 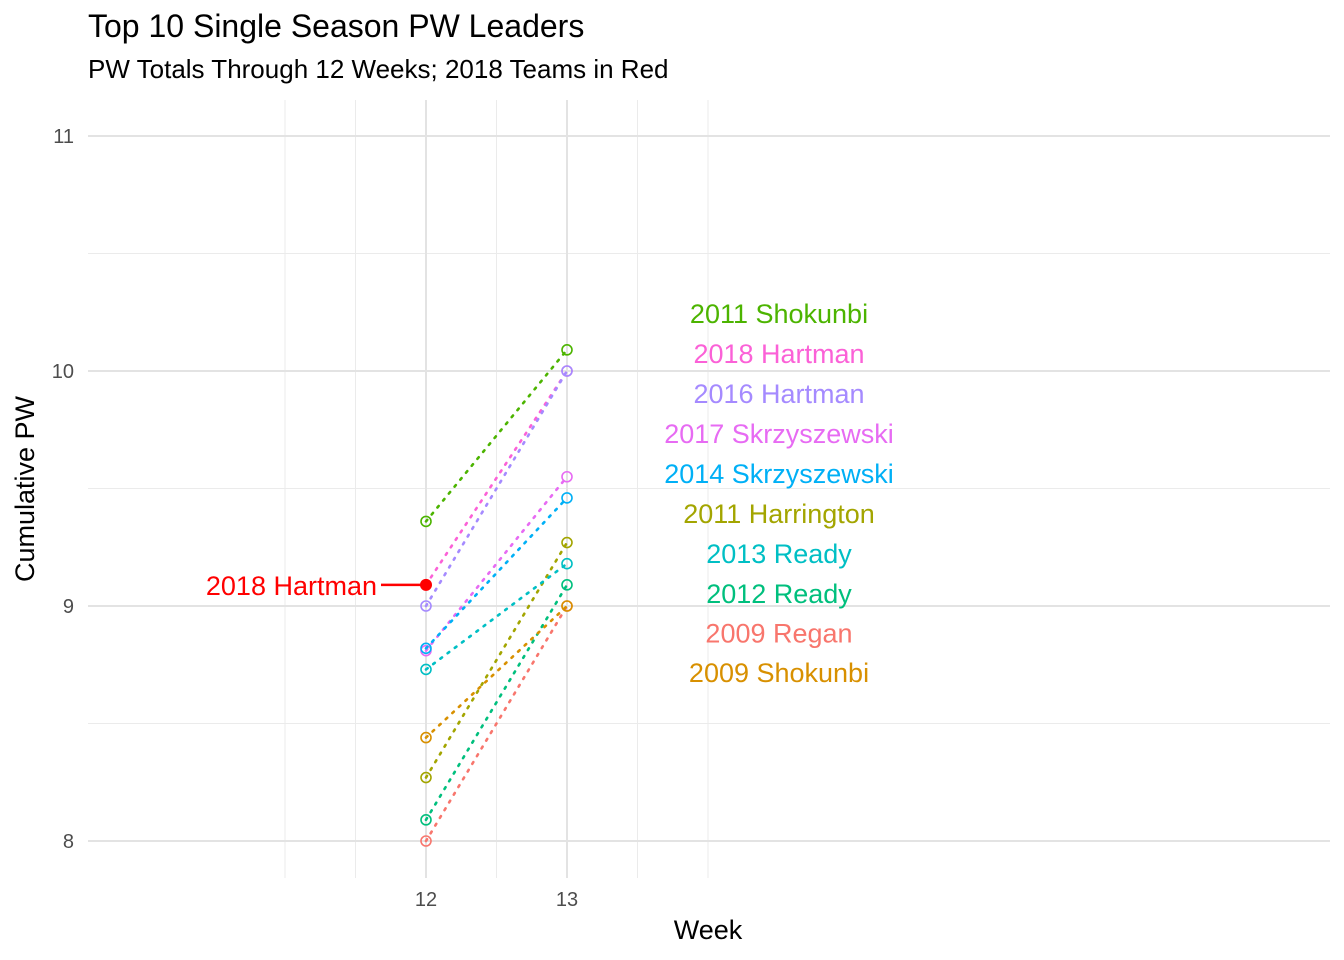 I want to click on y-tick-label: 8, so click(x=68, y=842).